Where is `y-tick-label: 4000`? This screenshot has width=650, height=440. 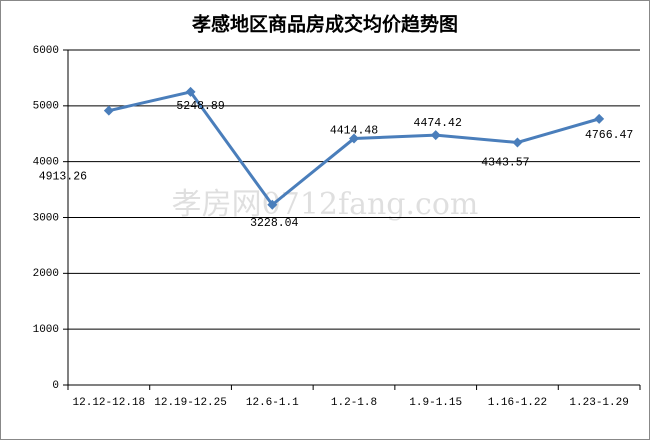 y-tick-label: 4000 is located at coordinates (46, 163).